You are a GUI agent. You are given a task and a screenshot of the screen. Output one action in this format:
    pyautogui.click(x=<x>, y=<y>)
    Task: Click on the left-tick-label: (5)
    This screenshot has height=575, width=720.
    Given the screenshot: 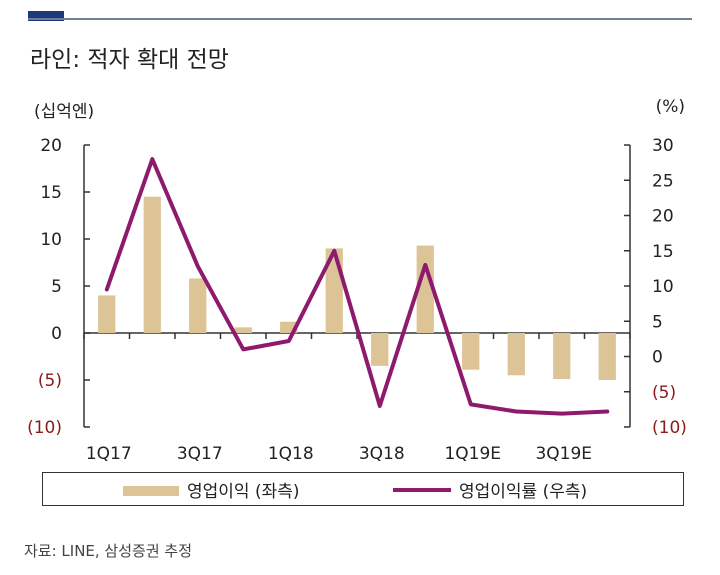 What is the action you would take?
    pyautogui.click(x=50, y=381)
    